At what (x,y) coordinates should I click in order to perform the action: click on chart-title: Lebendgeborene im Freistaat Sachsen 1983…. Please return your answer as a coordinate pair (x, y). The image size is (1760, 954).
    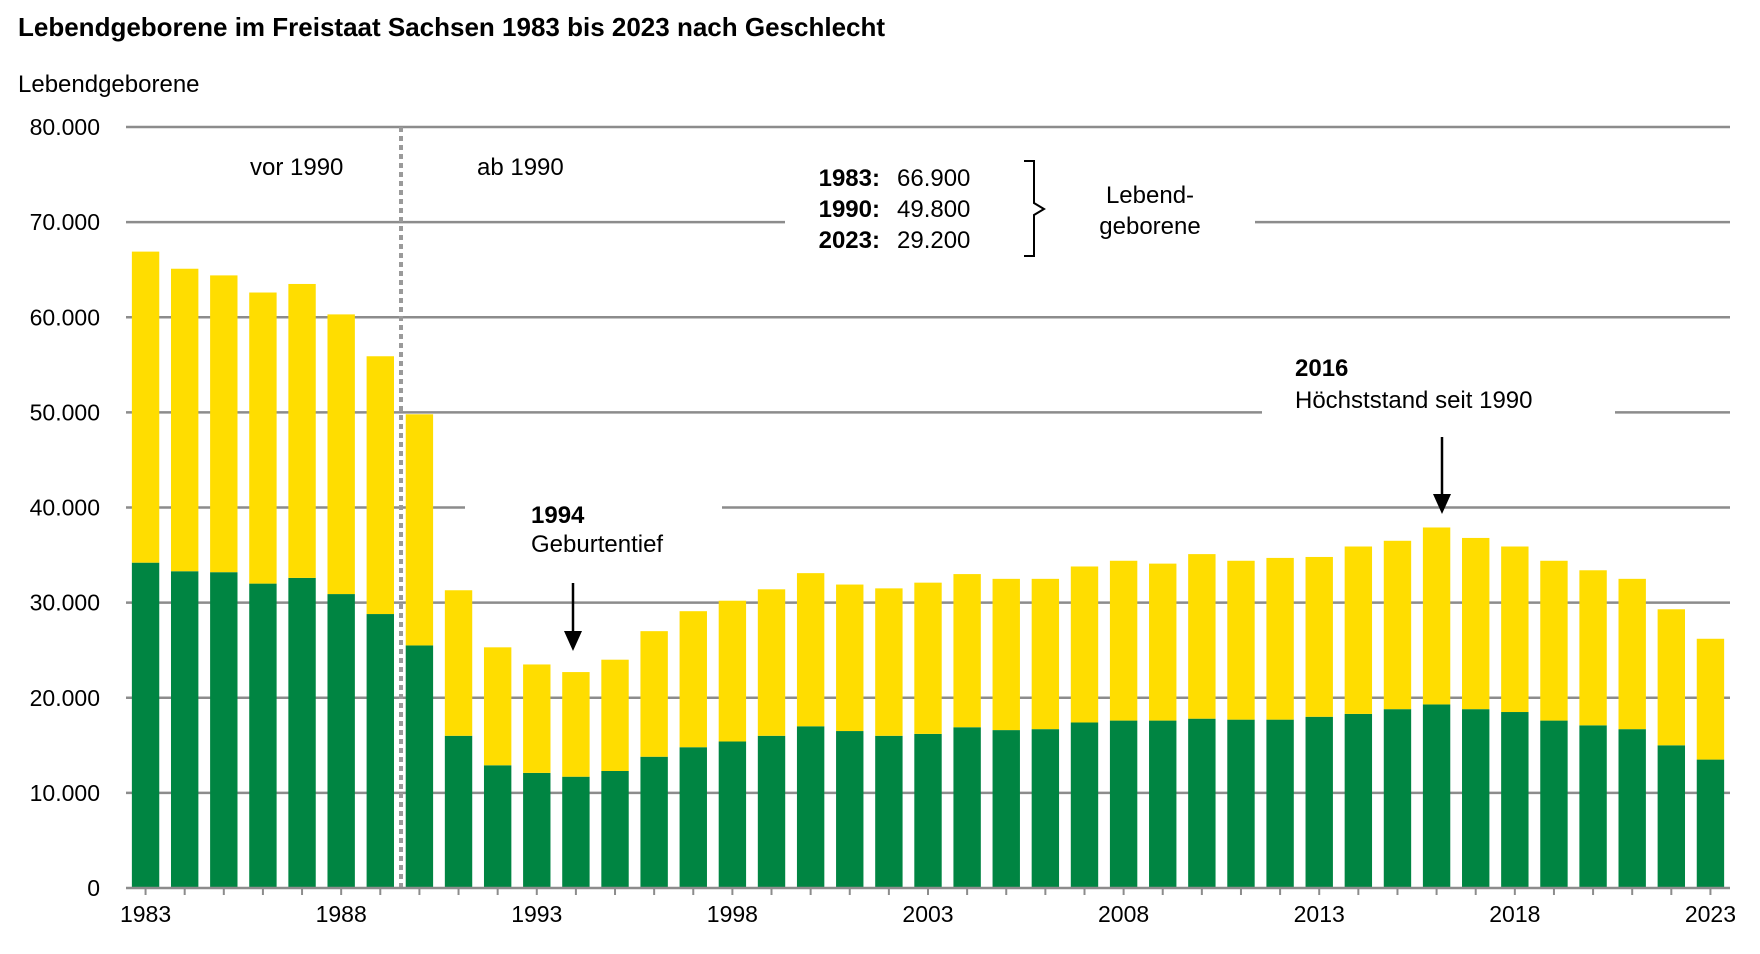
    Looking at the image, I should click on (452, 27).